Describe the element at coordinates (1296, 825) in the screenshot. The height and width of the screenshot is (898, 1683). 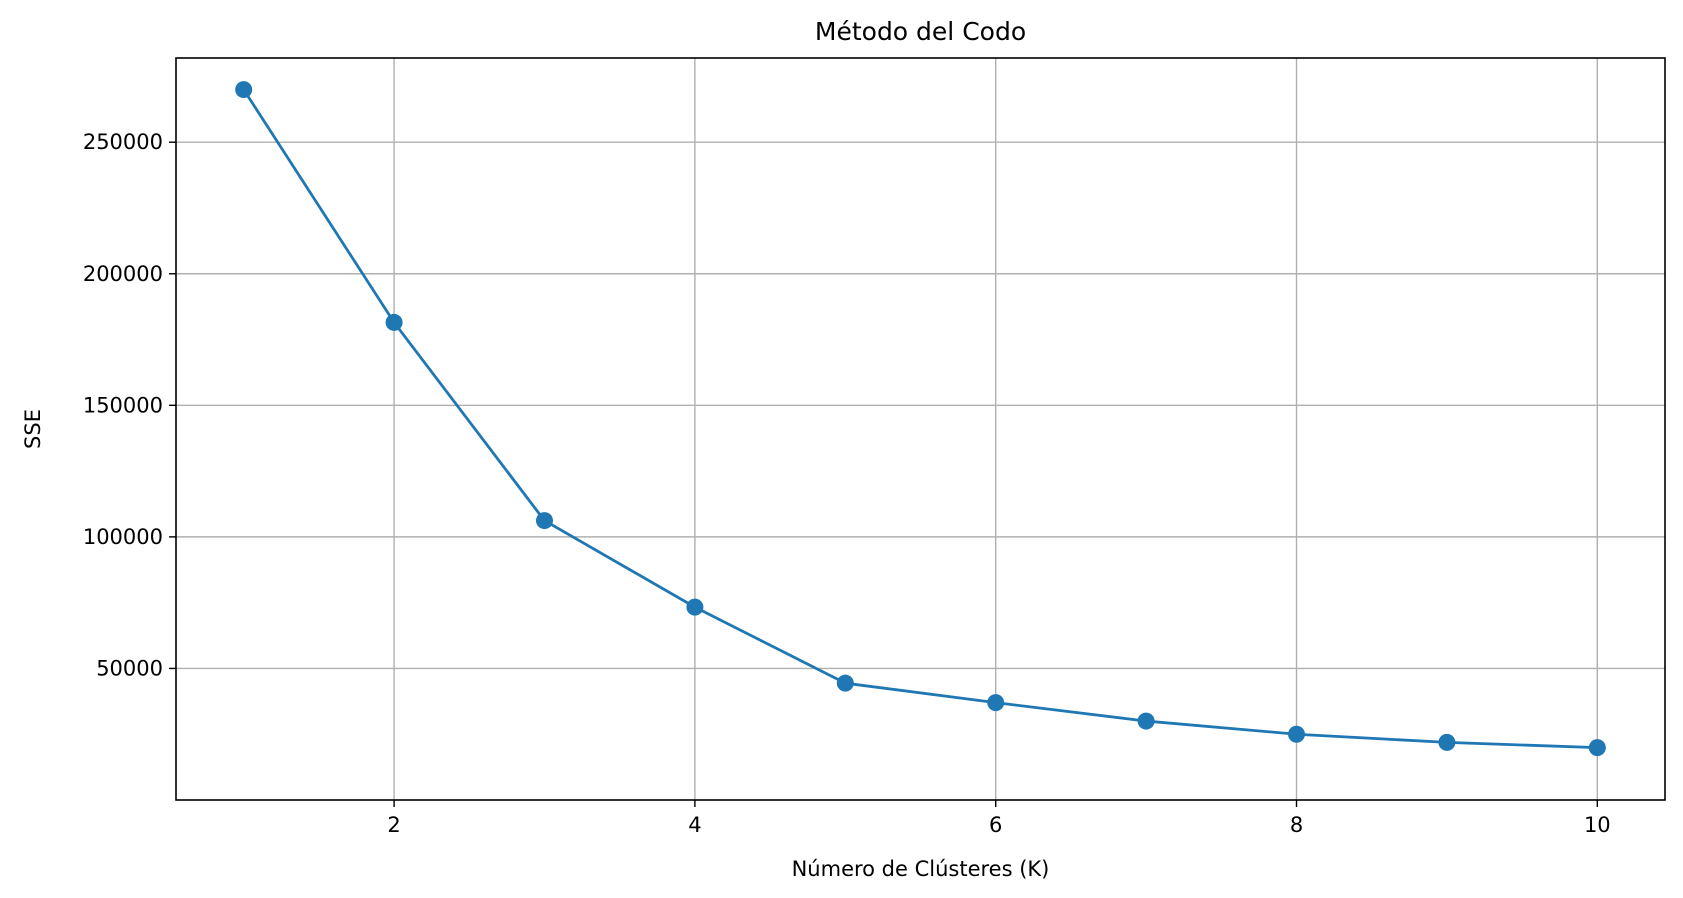
I see `x-tick-label: 8` at that location.